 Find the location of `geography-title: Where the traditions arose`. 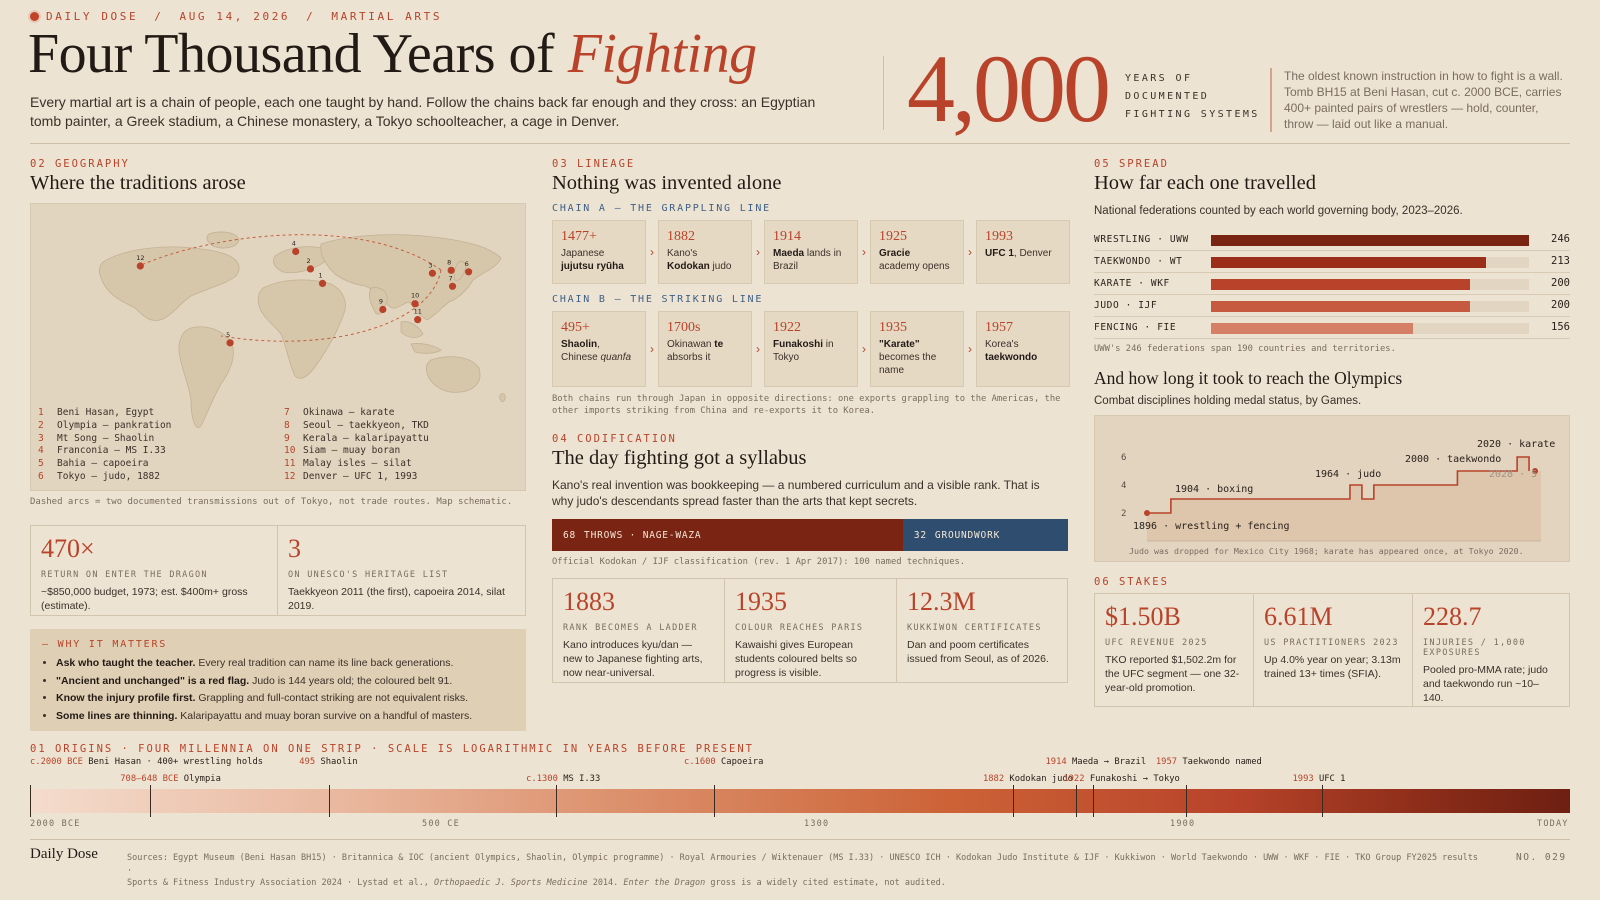

geography-title: Where the traditions arose is located at coordinates (138, 183).